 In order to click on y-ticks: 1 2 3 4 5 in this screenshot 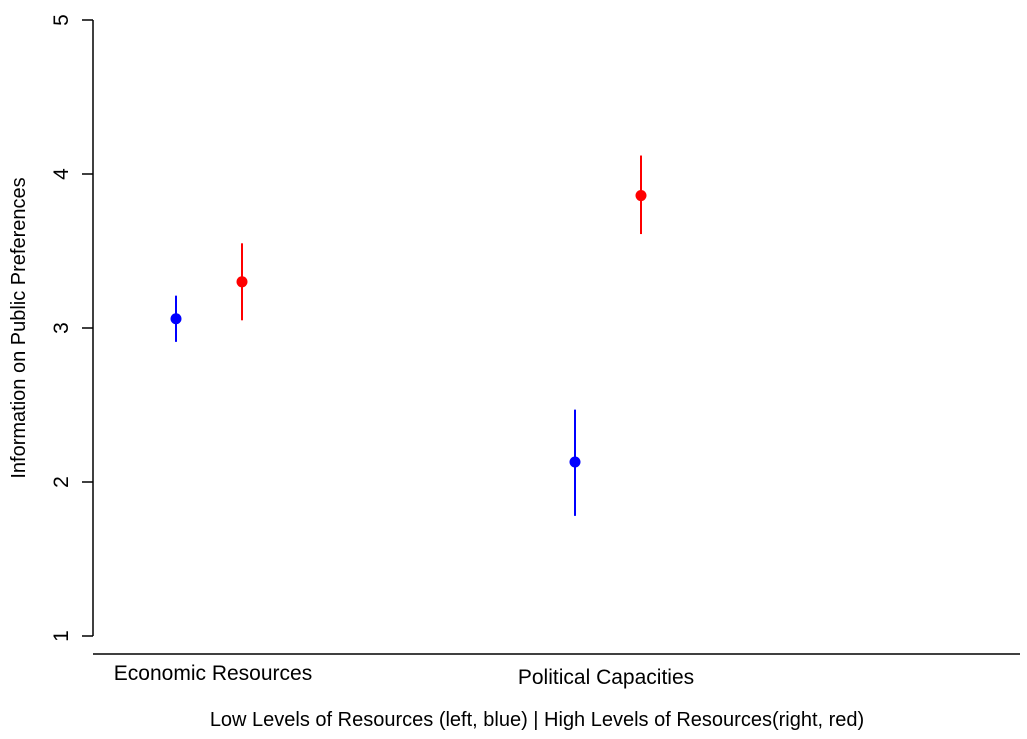, I will do `click(71, 328)`.